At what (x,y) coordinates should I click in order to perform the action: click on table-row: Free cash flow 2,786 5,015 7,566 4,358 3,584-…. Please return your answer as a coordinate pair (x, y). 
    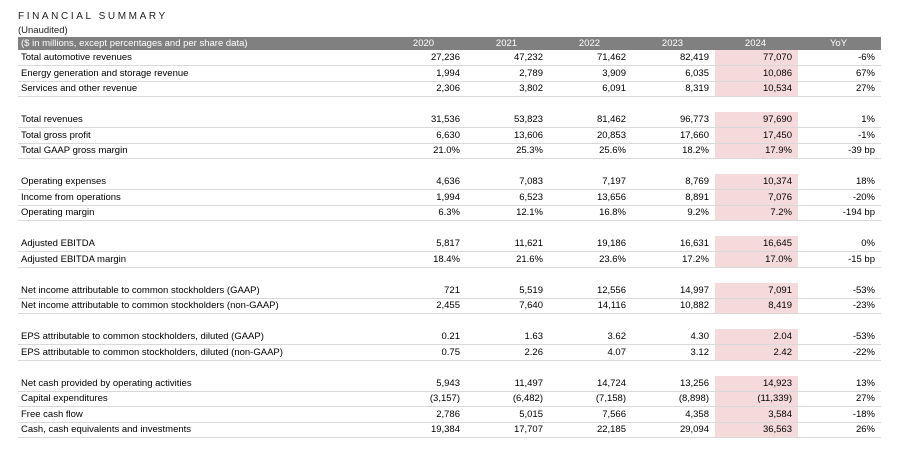
    Looking at the image, I should click on (449, 414).